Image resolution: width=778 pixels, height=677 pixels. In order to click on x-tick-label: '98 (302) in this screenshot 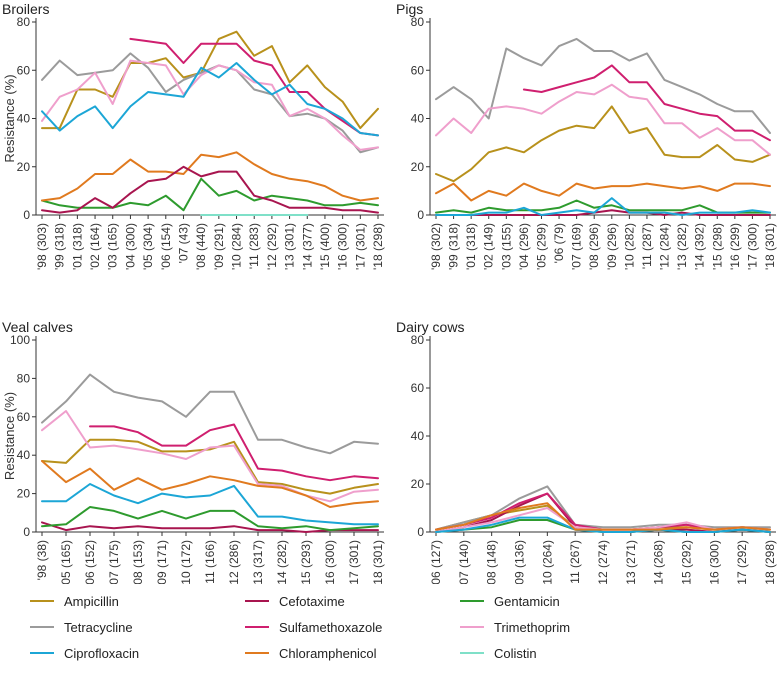, I will do `click(436, 246)`.